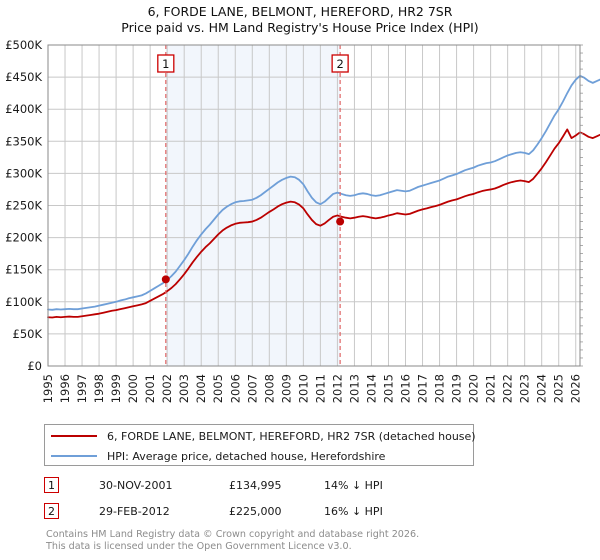  What do you see at coordinates (23, 45) in the screenshot?
I see `y-axis-tick-label: £500K` at bounding box center [23, 45].